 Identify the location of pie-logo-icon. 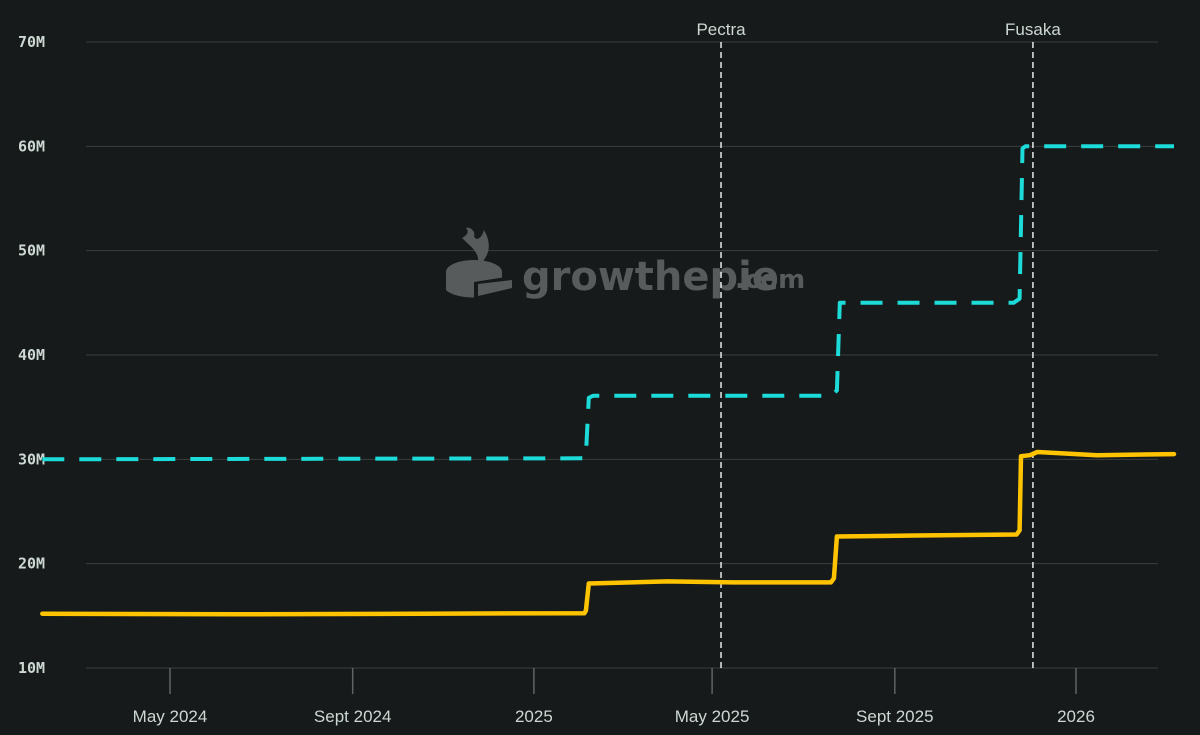
(479, 263).